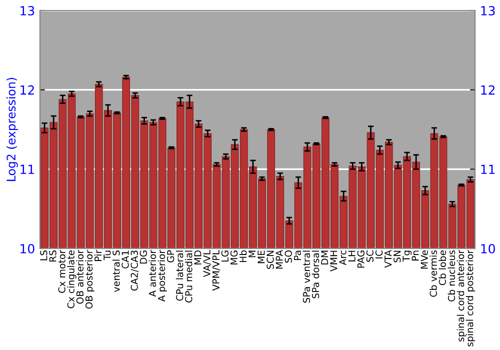 The image size is (500, 350). What do you see at coordinates (216, 270) in the screenshot?
I see `x-tick-label: VPM/VPL` at bounding box center [216, 270].